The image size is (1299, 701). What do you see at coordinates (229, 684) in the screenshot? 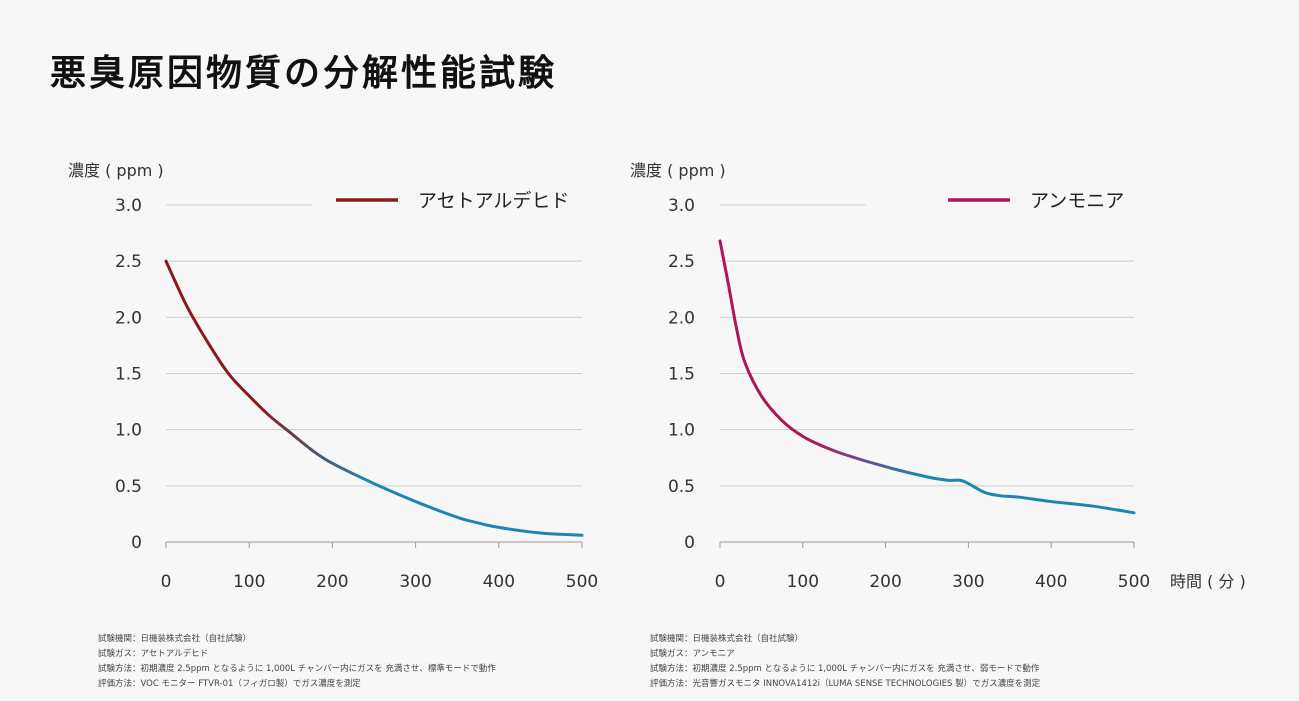
I see `test-note-line: 評価方法：VOC モニター FTVR-01（フィガロ製）でガス濃度を測定` at bounding box center [229, 684].